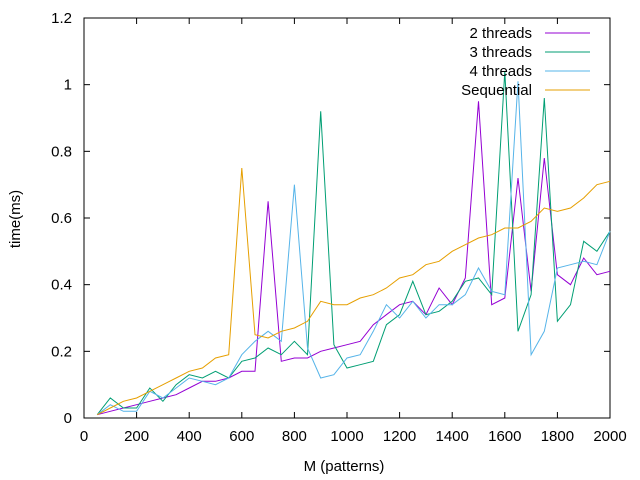 This screenshot has width=640, height=480. Describe the element at coordinates (84, 436) in the screenshot. I see `x-tick-label: 0` at that location.